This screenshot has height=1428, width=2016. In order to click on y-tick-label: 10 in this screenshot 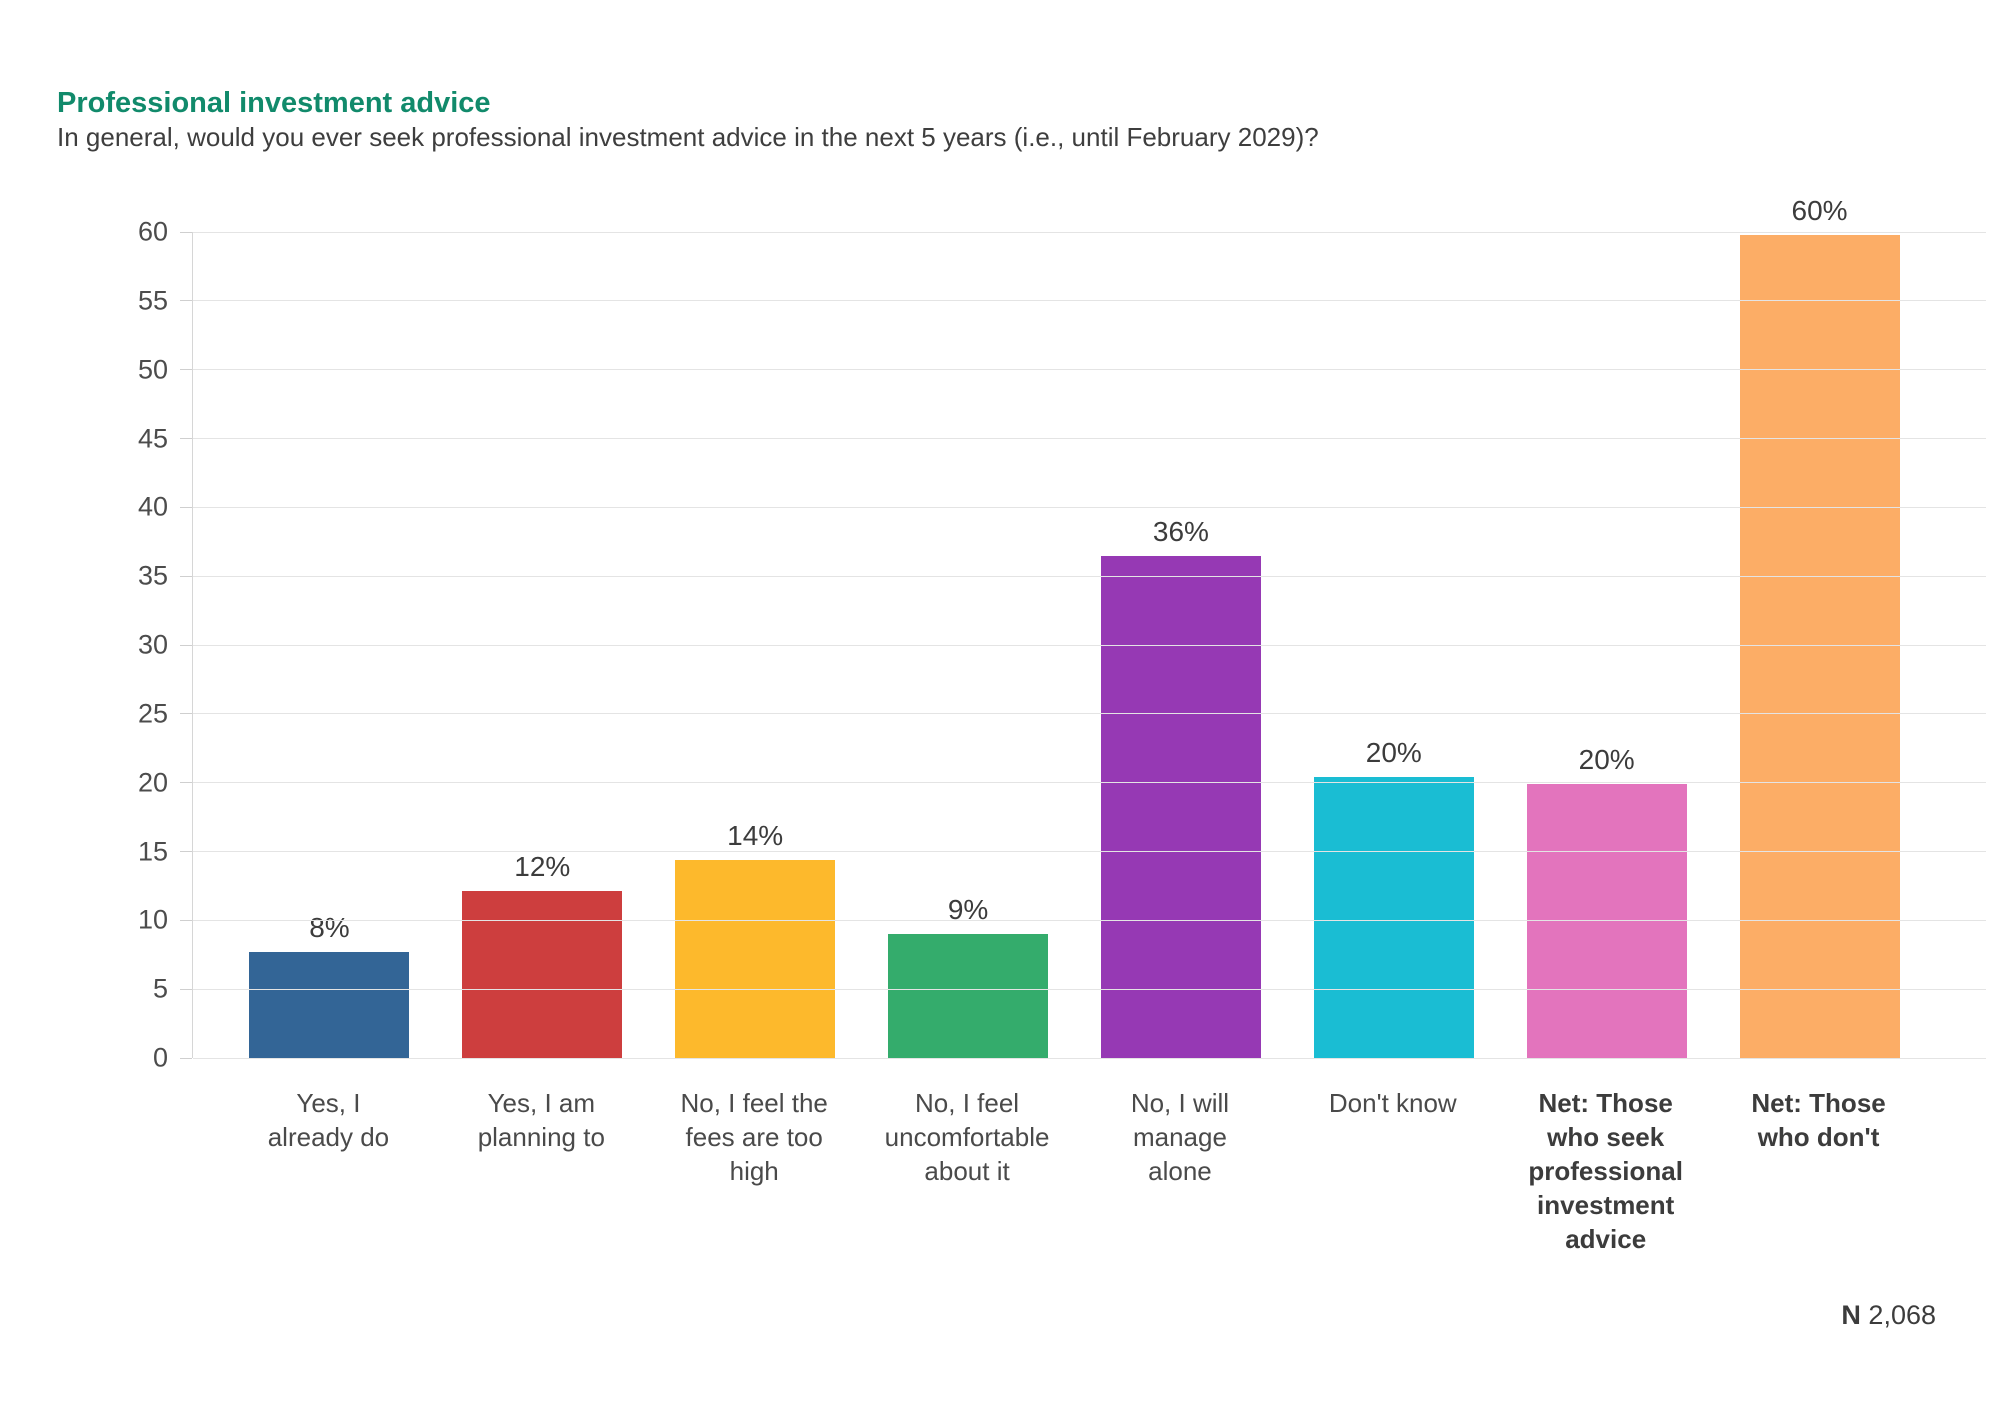, I will do `click(152, 919)`.